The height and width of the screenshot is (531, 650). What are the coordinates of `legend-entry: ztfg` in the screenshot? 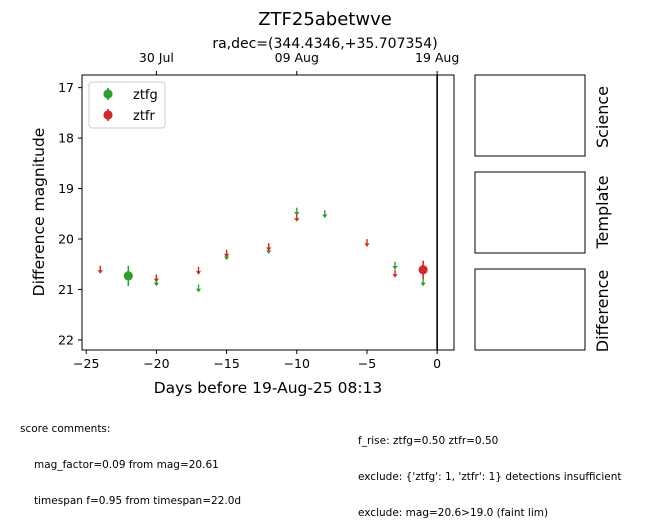 It's located at (130, 95).